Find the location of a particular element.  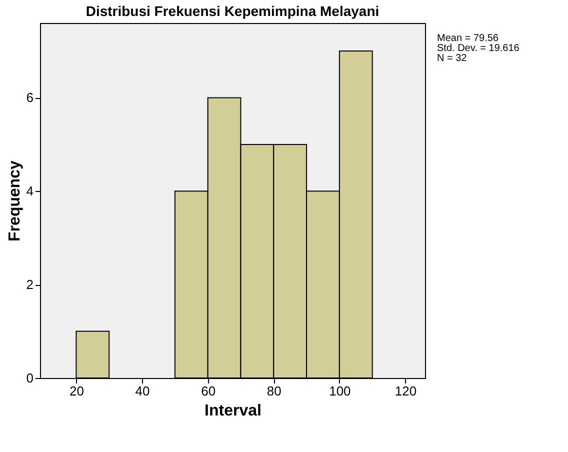

x-tick-label: 120 is located at coordinates (405, 391).